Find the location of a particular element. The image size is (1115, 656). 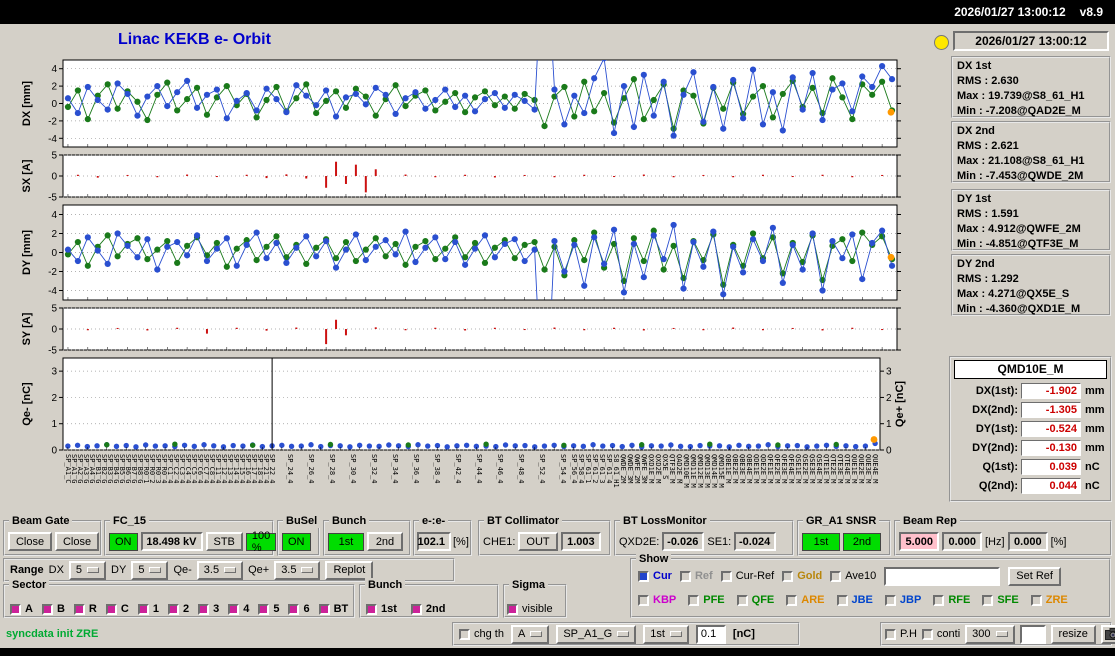

range-qep-select: 3.5 is located at coordinates (297, 570).